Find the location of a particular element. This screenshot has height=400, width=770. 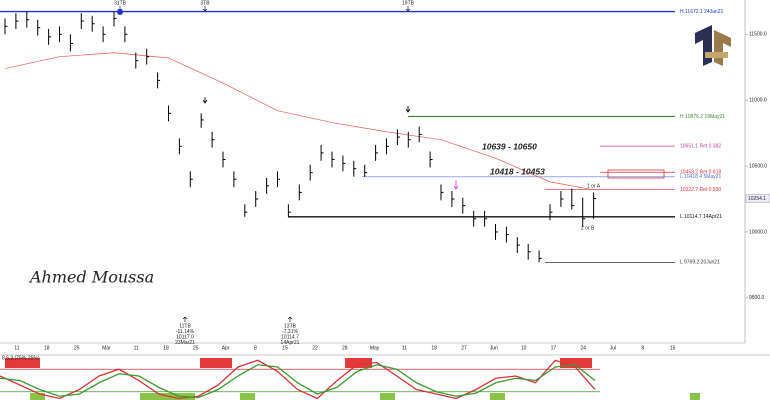

logo is located at coordinates (713, 45).